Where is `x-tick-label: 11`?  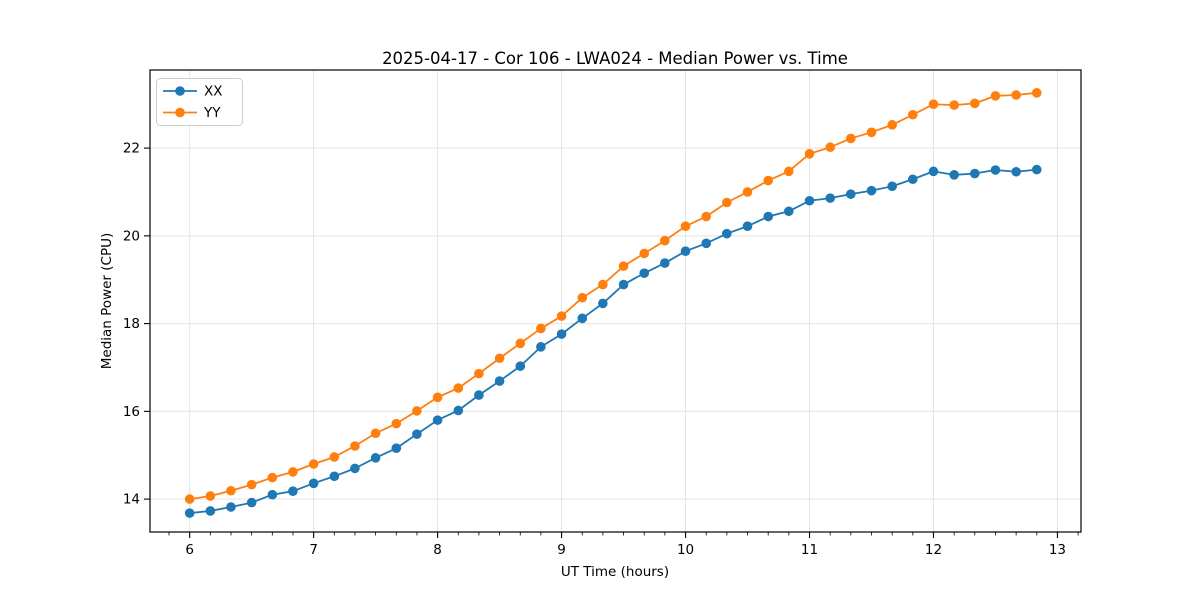
x-tick-label: 11 is located at coordinates (809, 550).